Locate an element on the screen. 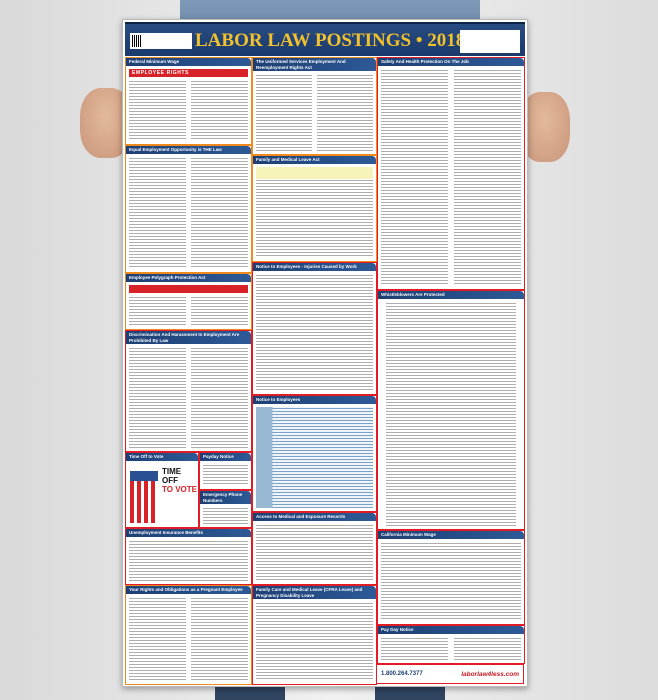 The image size is (658, 700). vote-headline: TIME OFF TO VOTE is located at coordinates (180, 480).